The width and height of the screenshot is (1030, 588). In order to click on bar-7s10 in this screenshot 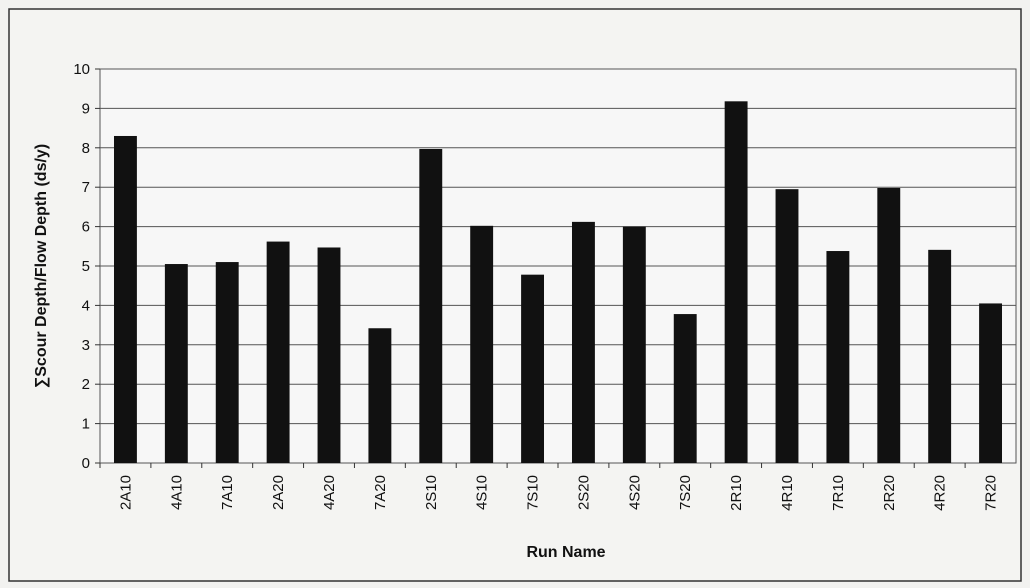, I will do `click(533, 368)`.